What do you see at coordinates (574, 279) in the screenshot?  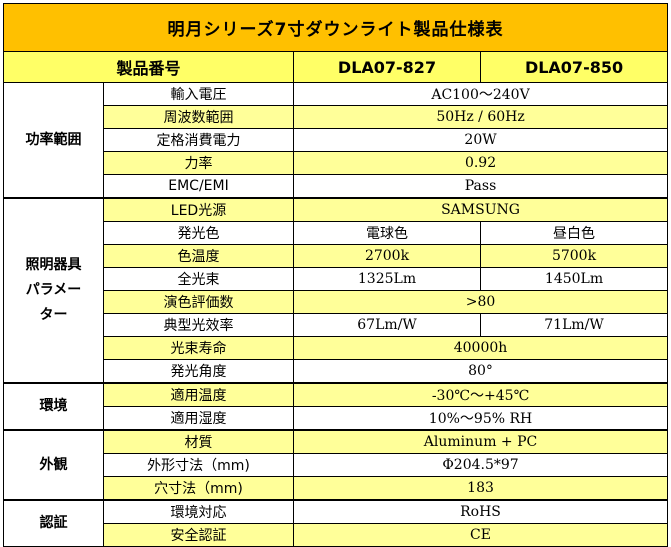 I see `row-value-b: 1450Lm` at bounding box center [574, 279].